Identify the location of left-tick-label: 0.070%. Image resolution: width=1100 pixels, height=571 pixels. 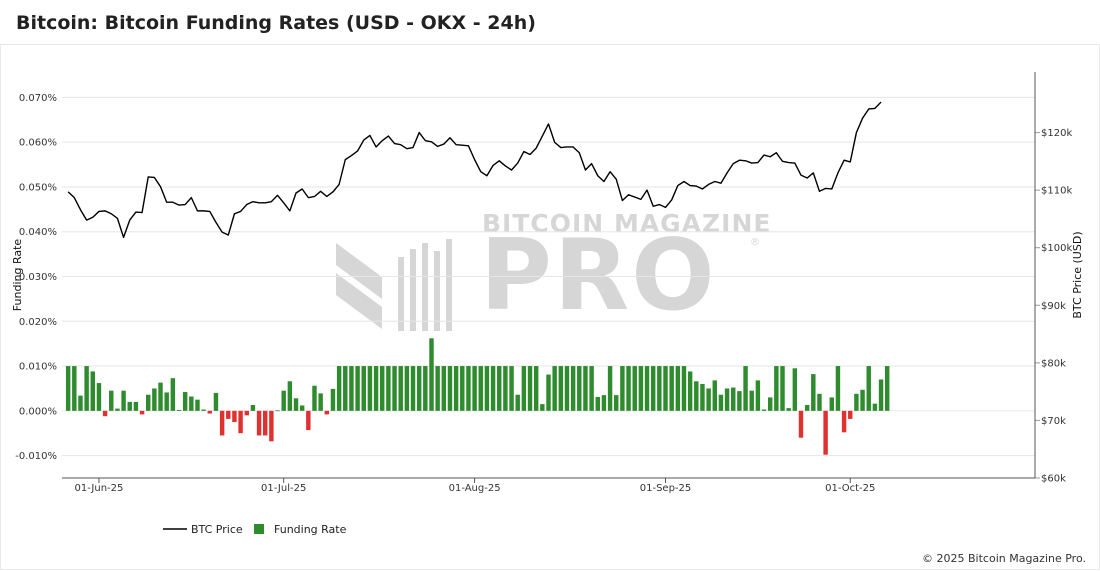
(38, 98).